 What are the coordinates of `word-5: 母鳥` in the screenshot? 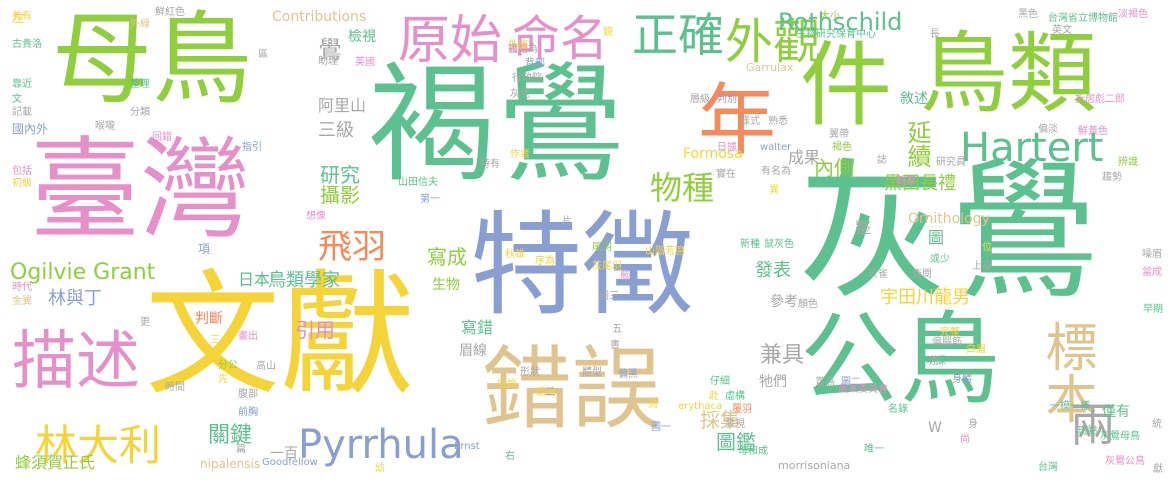 It's located at (152, 59).